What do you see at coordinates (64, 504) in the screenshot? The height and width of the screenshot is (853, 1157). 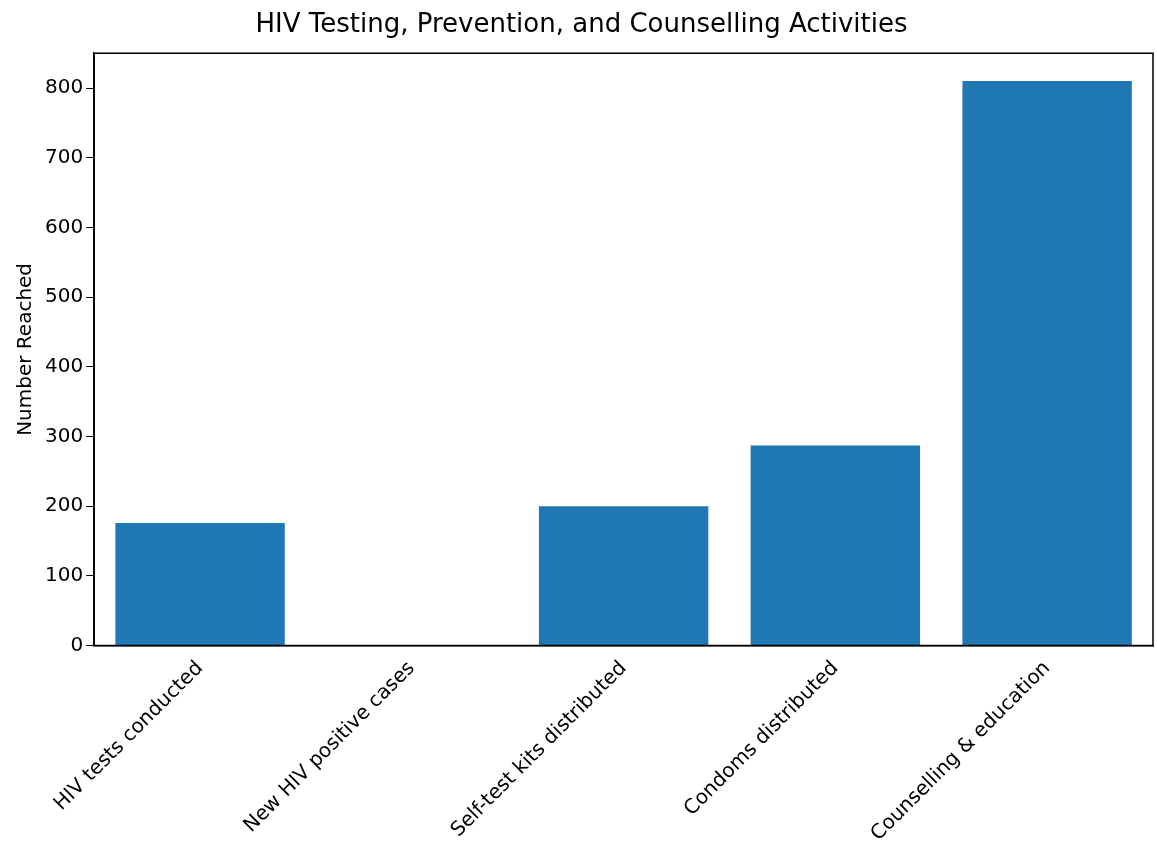 I see `y-tick-label: 200` at bounding box center [64, 504].